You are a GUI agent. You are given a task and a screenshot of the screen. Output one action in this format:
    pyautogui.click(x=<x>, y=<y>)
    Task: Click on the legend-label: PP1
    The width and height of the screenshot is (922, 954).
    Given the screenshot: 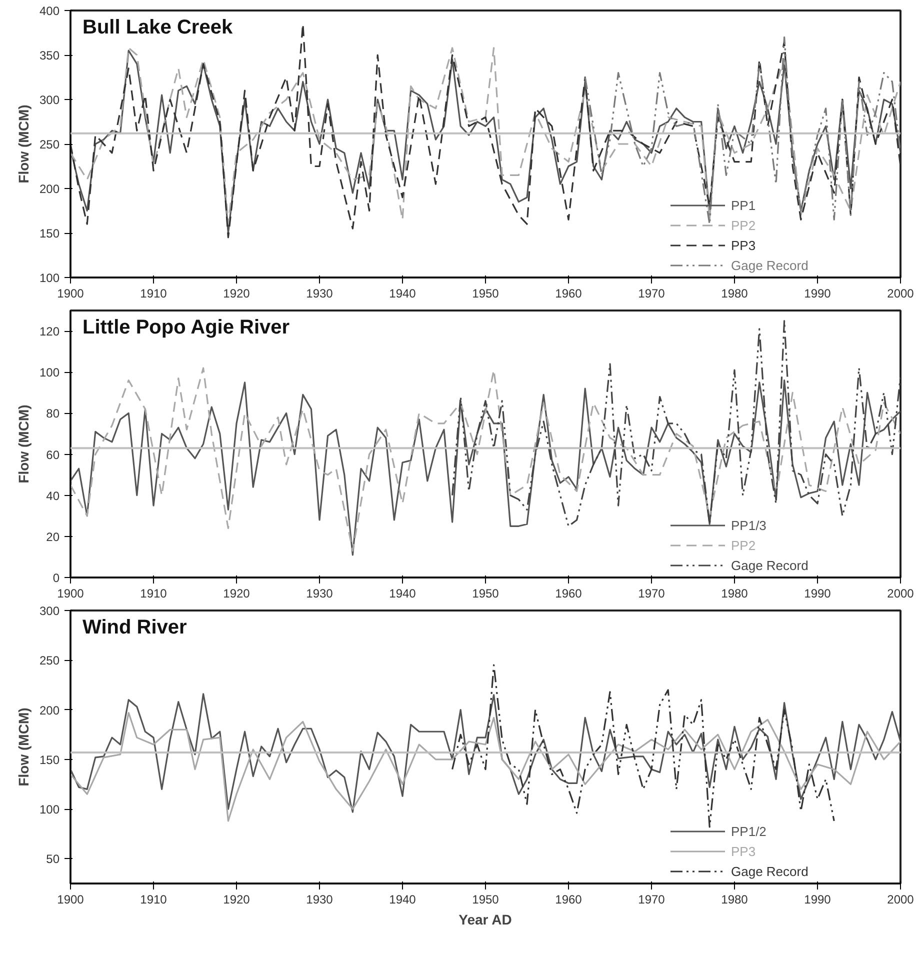 What is the action you would take?
    pyautogui.click(x=743, y=205)
    